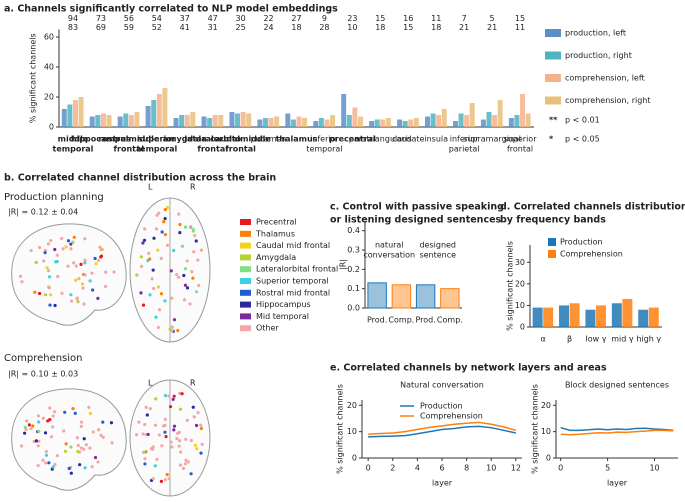 Image resolution: width=685 pixels, height=502 pixels. Describe the element at coordinates (417, 207) in the screenshot. I see `panel-title: c. Control with passive speaking` at that location.